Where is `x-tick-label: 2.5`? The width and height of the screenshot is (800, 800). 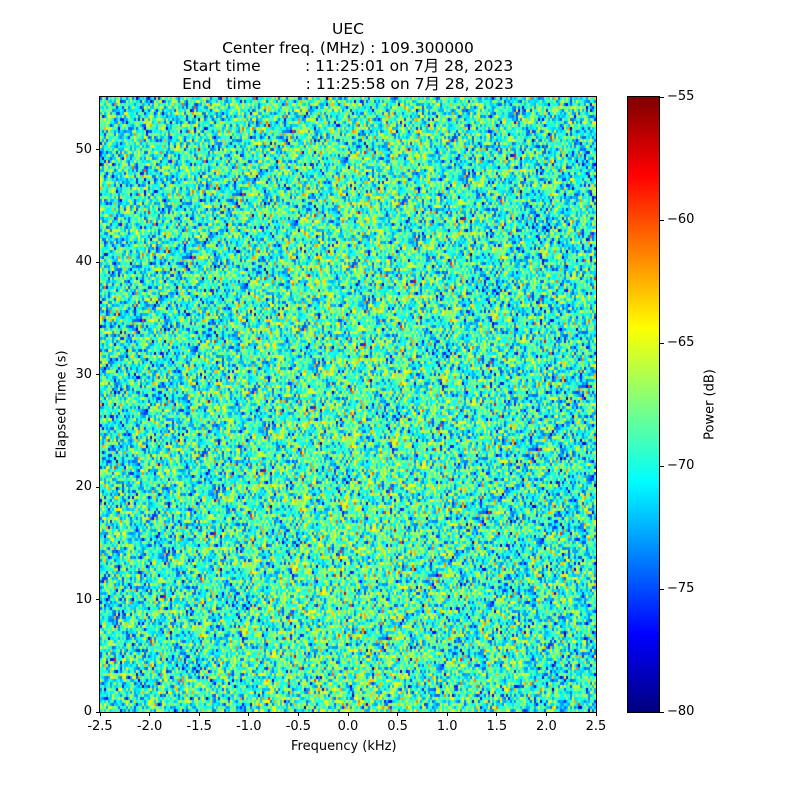
x-tick-label: 2.5 is located at coordinates (596, 726).